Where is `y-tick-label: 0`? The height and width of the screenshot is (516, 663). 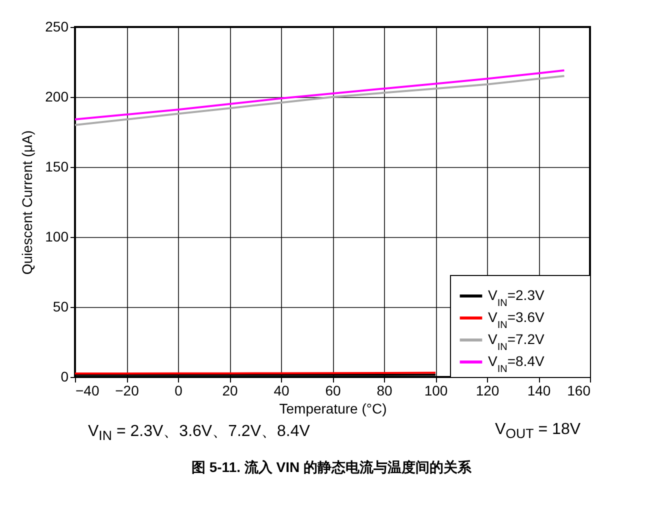 y-tick-label: 0 is located at coordinates (64, 376).